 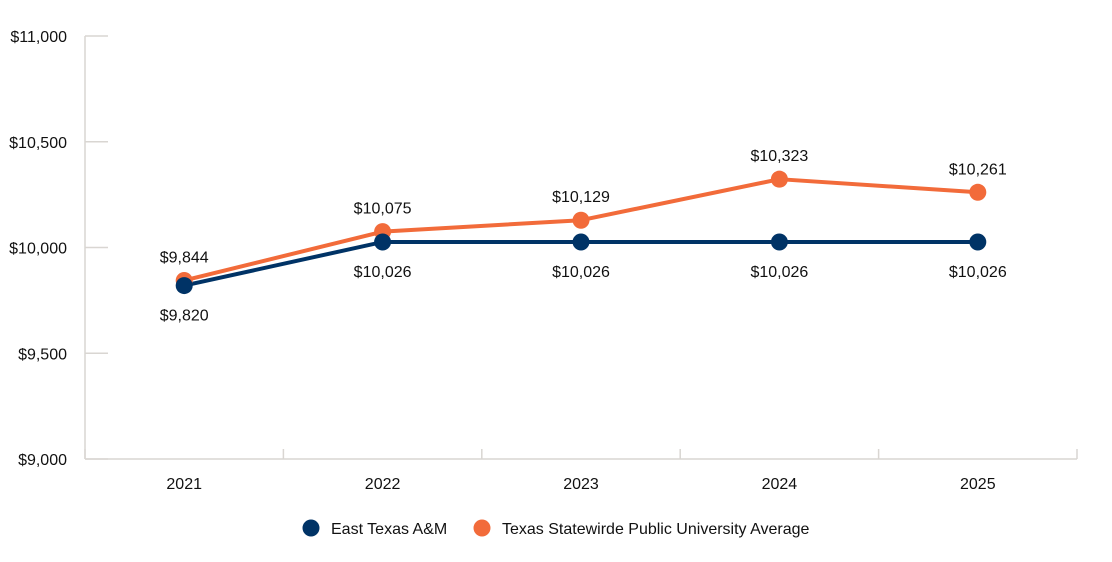 What do you see at coordinates (389, 529) in the screenshot?
I see `legend-label: East Texas A&M` at bounding box center [389, 529].